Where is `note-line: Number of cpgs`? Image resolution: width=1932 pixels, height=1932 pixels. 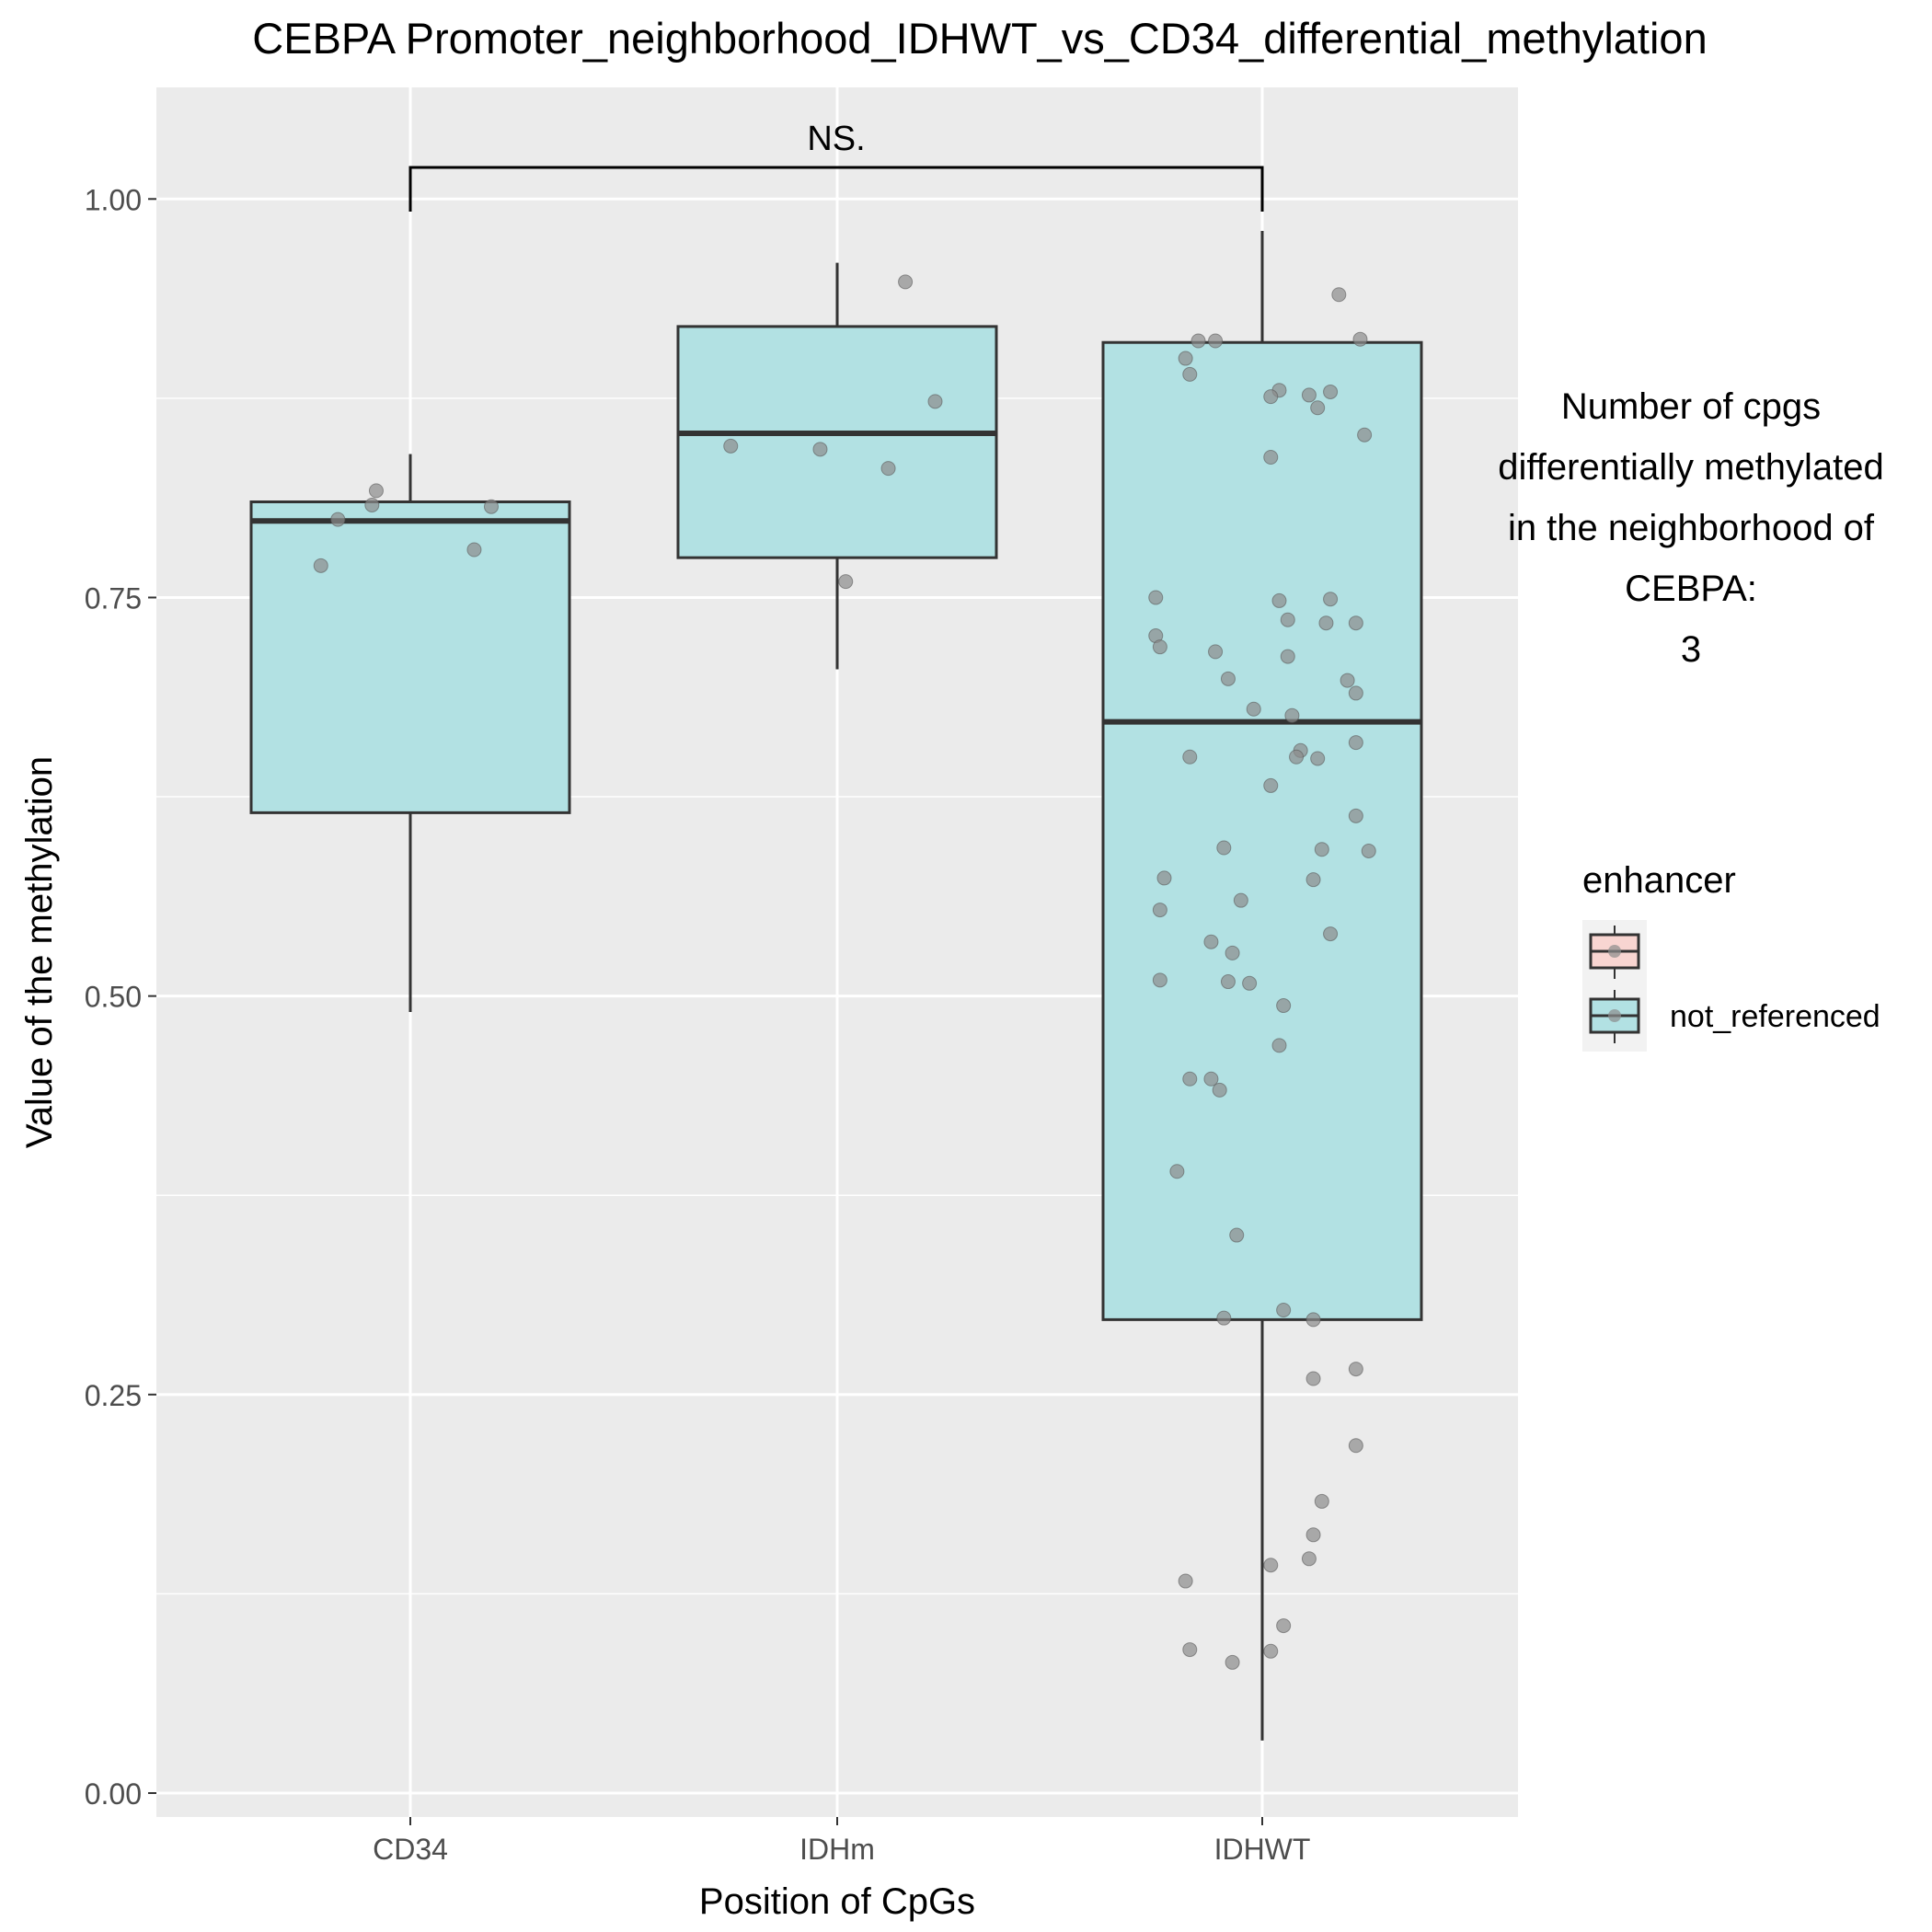 note-line: Number of cpgs is located at coordinates (1691, 406).